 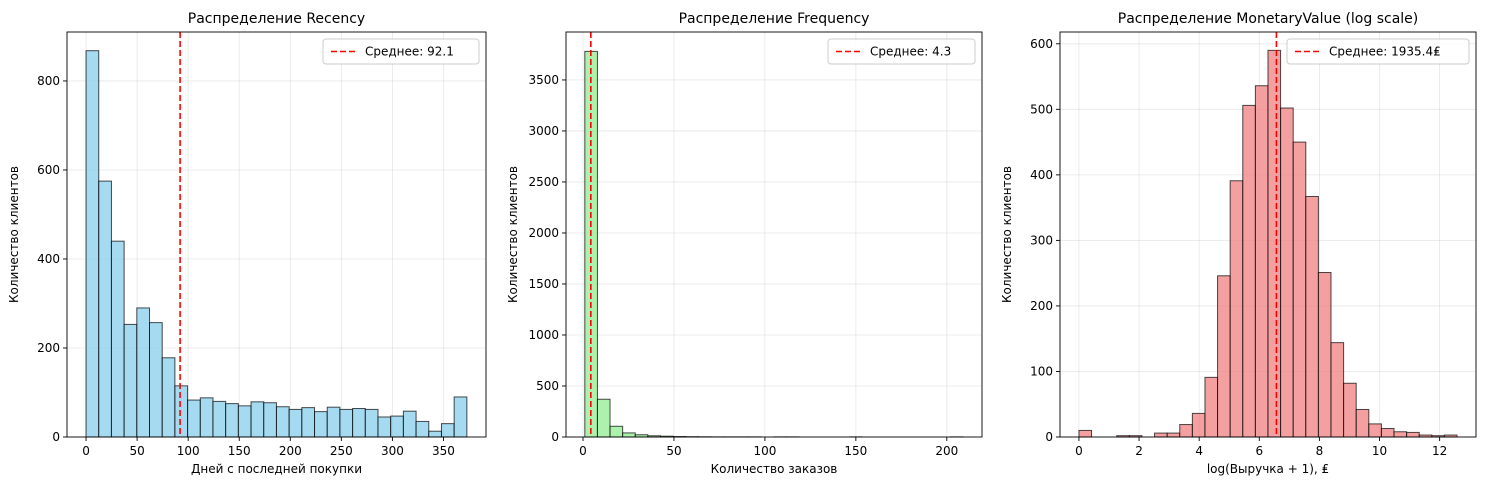 I want to click on y-tick-label: 3000, so click(x=543, y=131).